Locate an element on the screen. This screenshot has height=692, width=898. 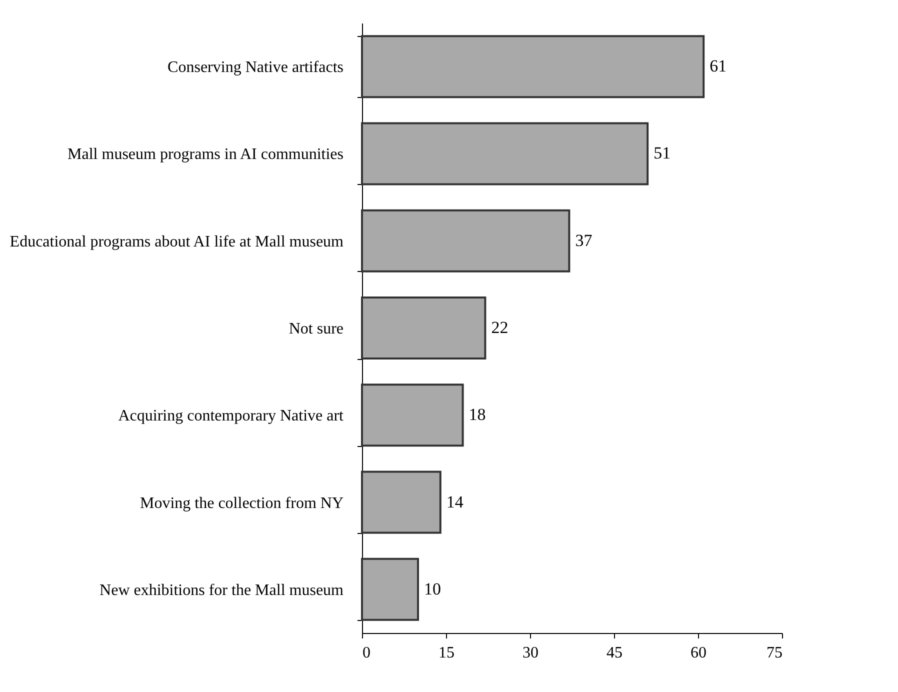
data-label: 61 is located at coordinates (718, 66).